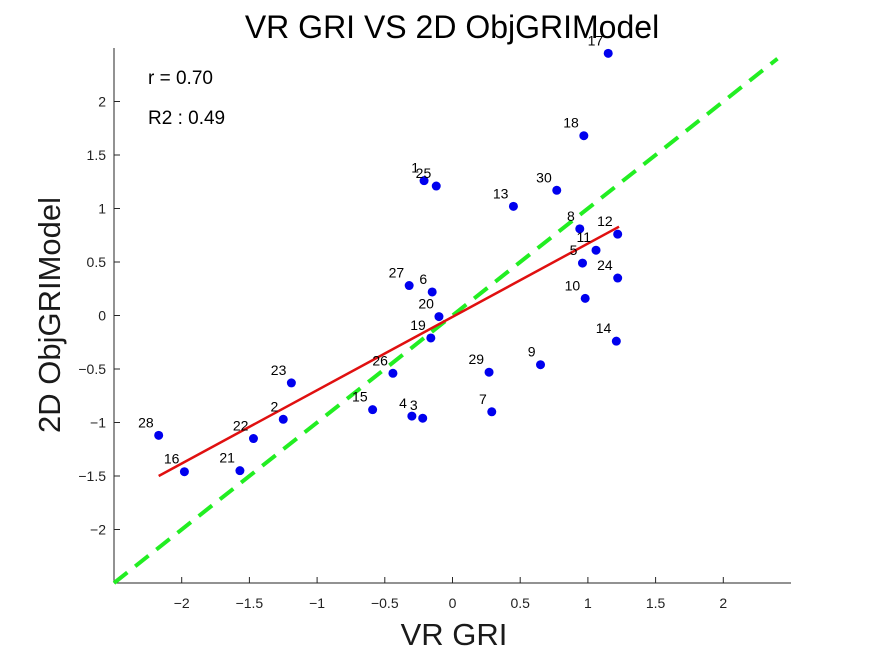 Image resolution: width=875 pixels, height=656 pixels. I want to click on y-tick-label: 1, so click(102, 209).